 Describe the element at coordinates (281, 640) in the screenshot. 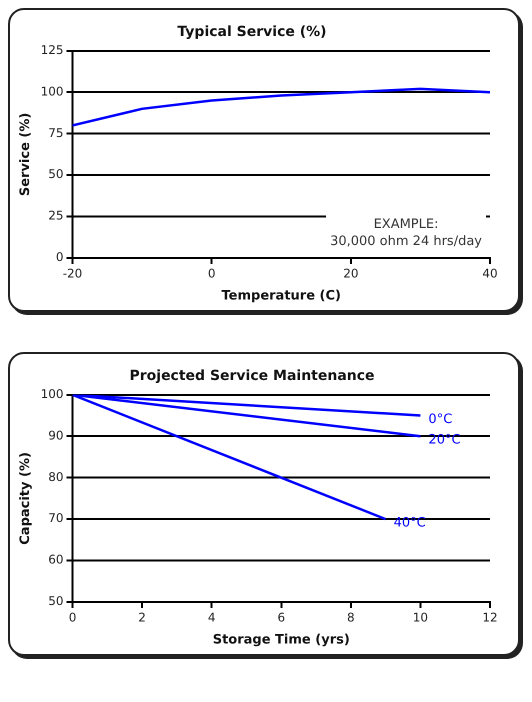

I see `x-axis-title: Storage Time (yrs)` at that location.